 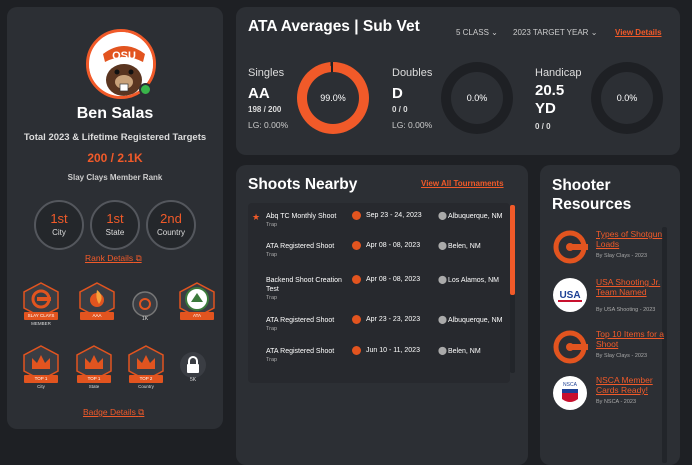 I want to click on stat-grade: AA, so click(x=259, y=93).